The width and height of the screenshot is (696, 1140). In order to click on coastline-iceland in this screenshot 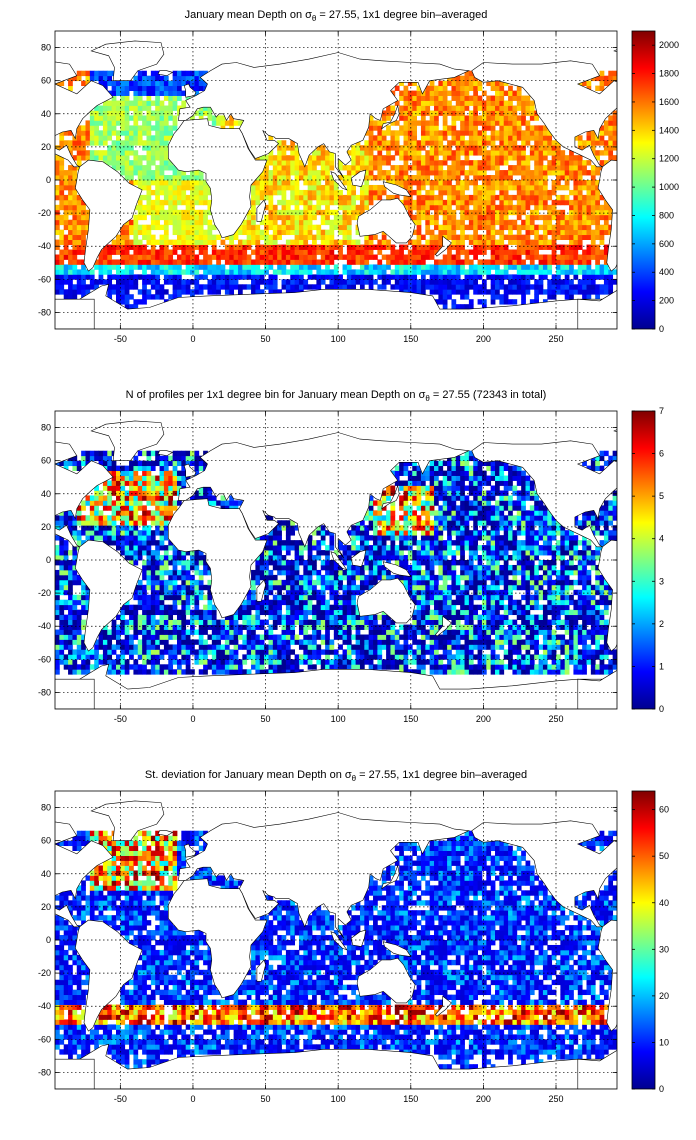, I will do `click(165, 73)`.